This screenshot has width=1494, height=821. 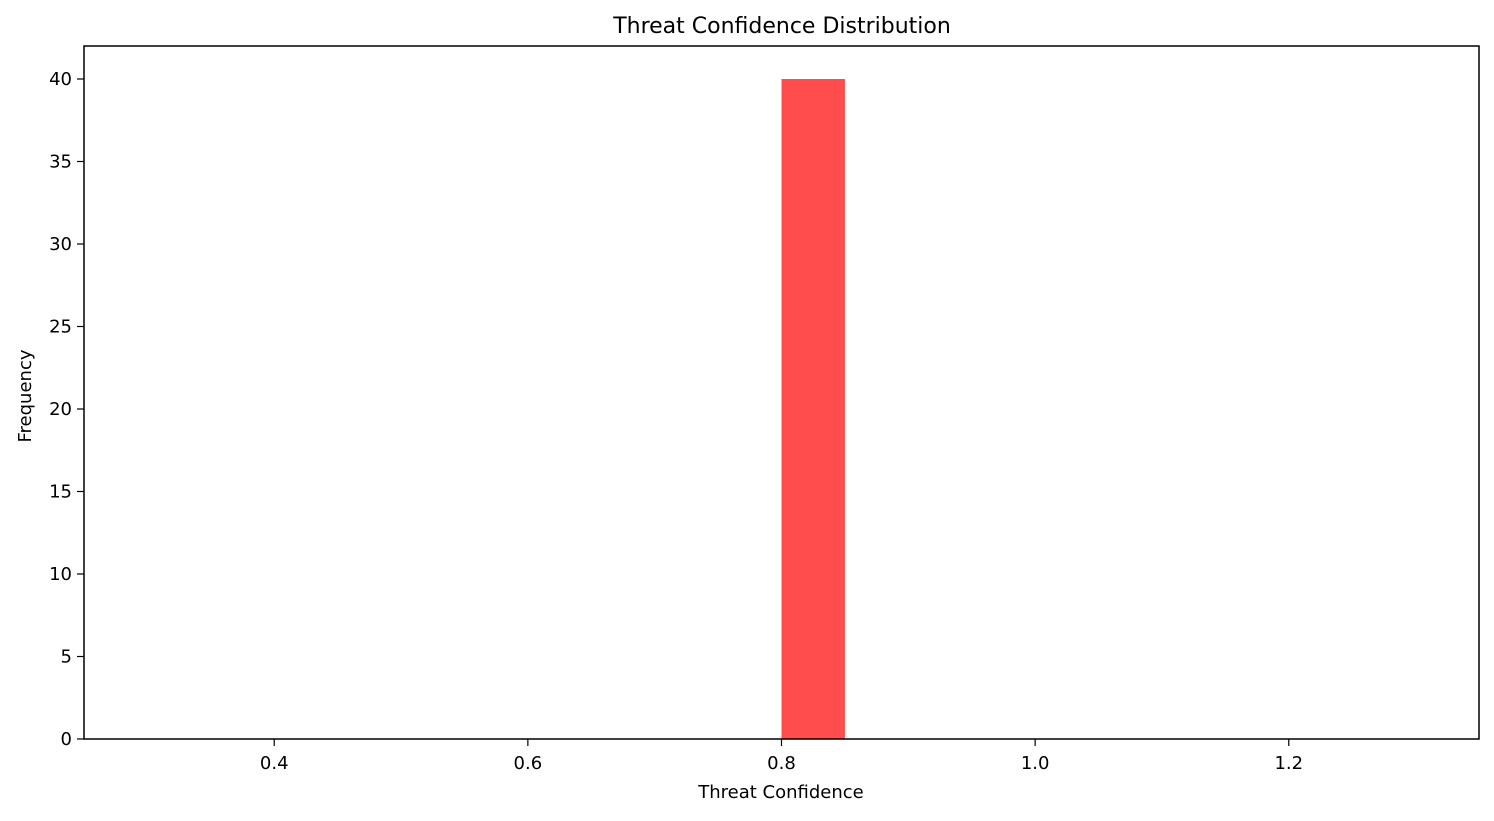 I want to click on x-axis-ticks: 0.4 0.6 0.8 1.0 1.2, so click(x=781, y=756).